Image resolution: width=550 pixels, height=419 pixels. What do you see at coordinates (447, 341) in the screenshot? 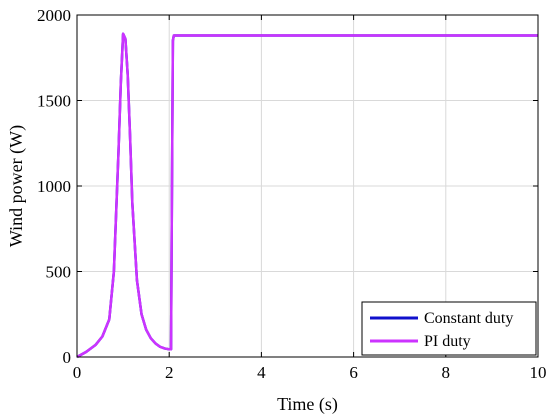
I see `legend-label-pi-duty: PI duty` at bounding box center [447, 341].